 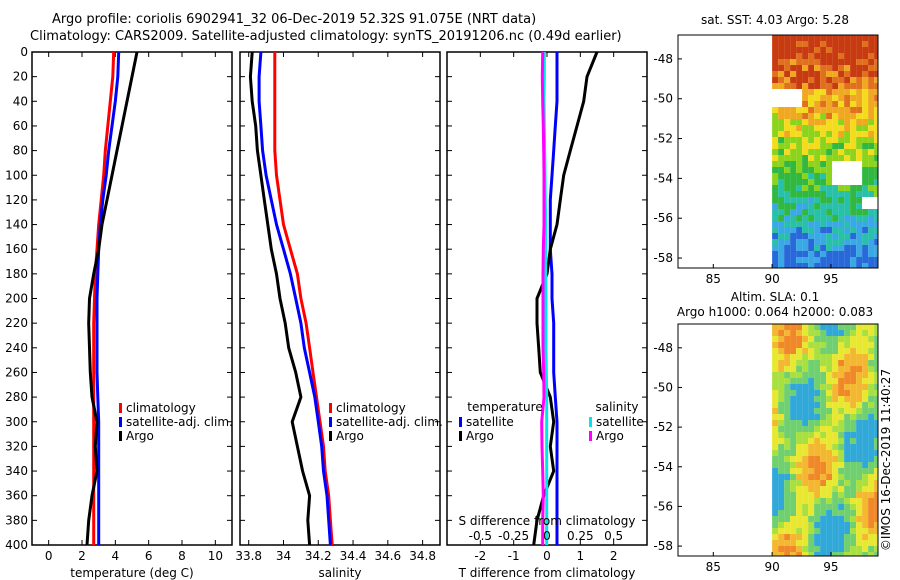 I want to click on series-line-t-argo, so click(x=565, y=298).